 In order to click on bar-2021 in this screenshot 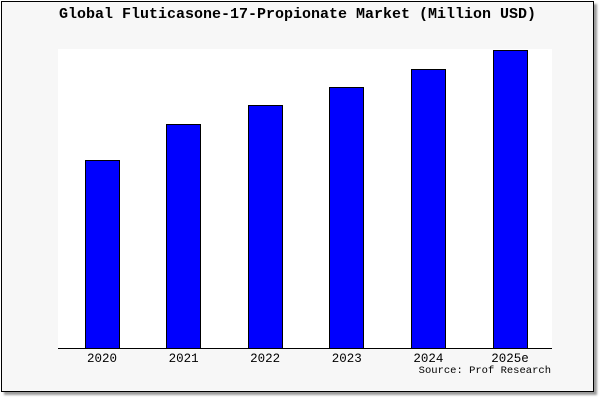, I will do `click(184, 236)`.